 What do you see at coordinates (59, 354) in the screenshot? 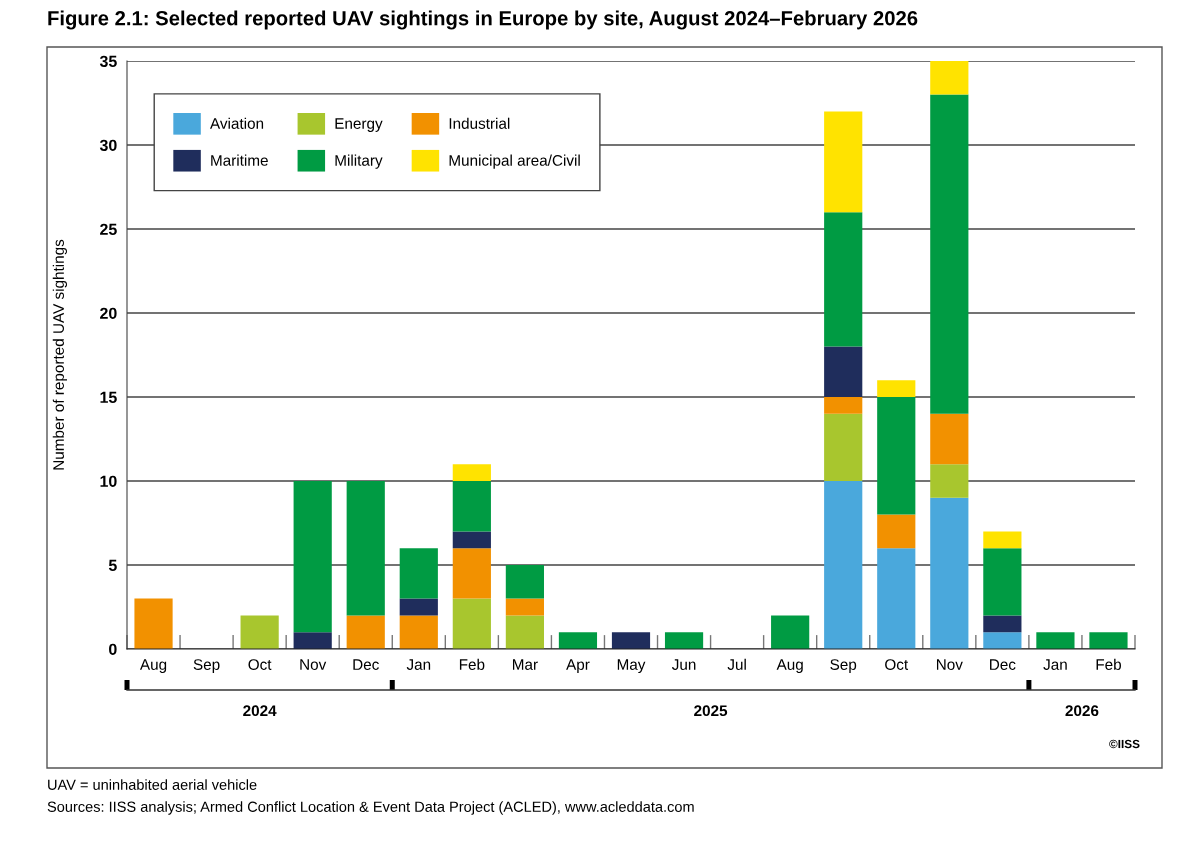
I see `y-axis-title: Number of reported UAV sightings` at bounding box center [59, 354].